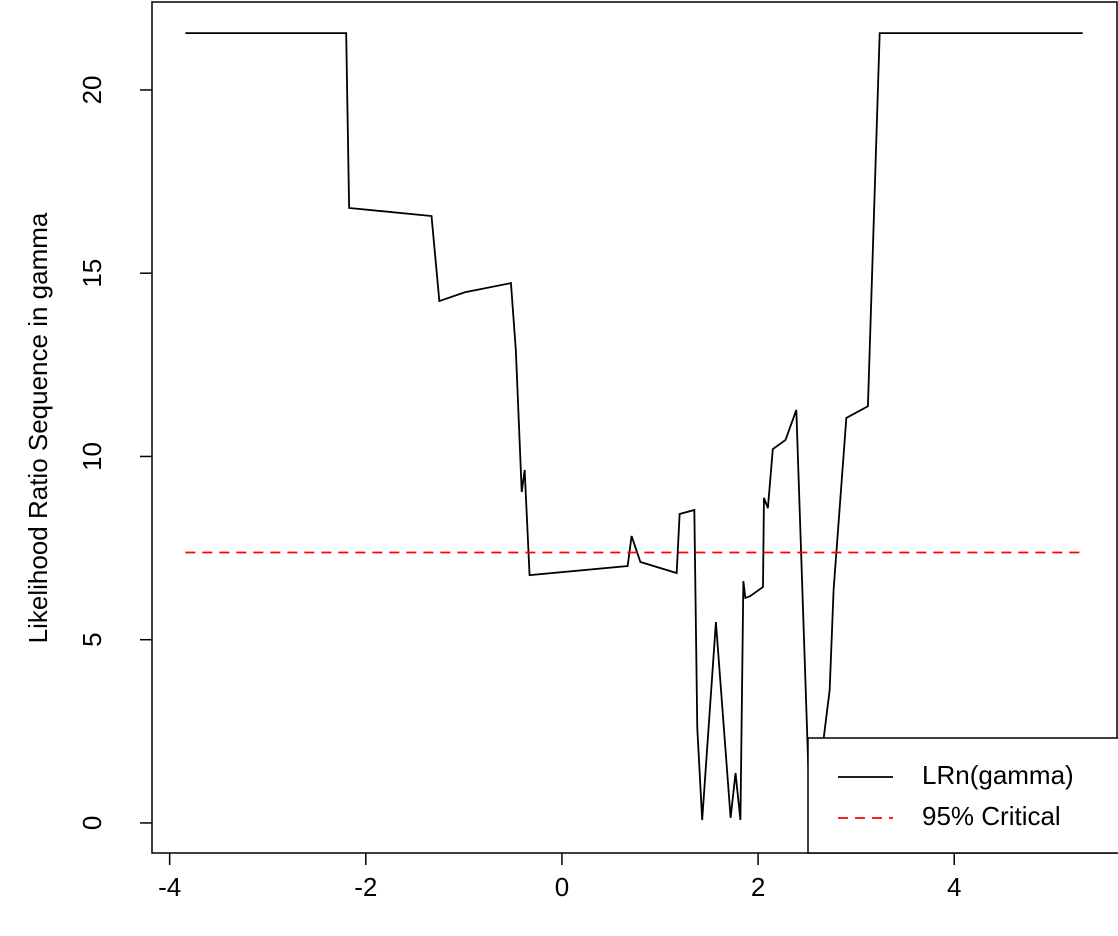 The height and width of the screenshot is (936, 1118). I want to click on legend-label: 95% Critical, so click(991, 816).